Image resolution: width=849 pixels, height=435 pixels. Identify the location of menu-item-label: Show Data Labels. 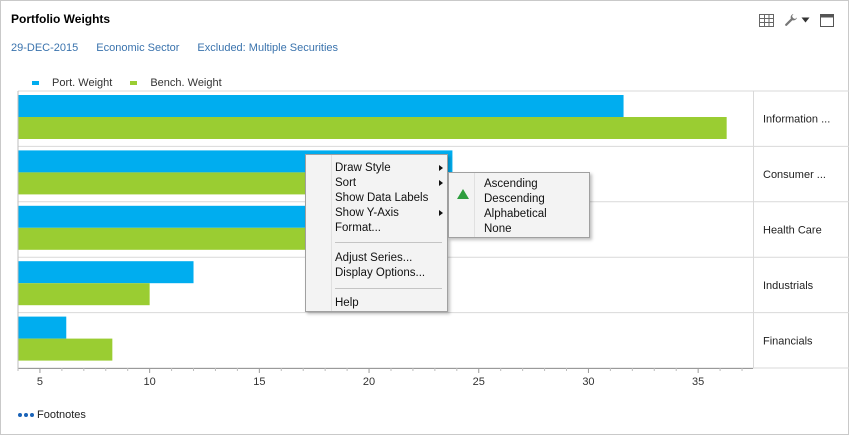
(382, 198).